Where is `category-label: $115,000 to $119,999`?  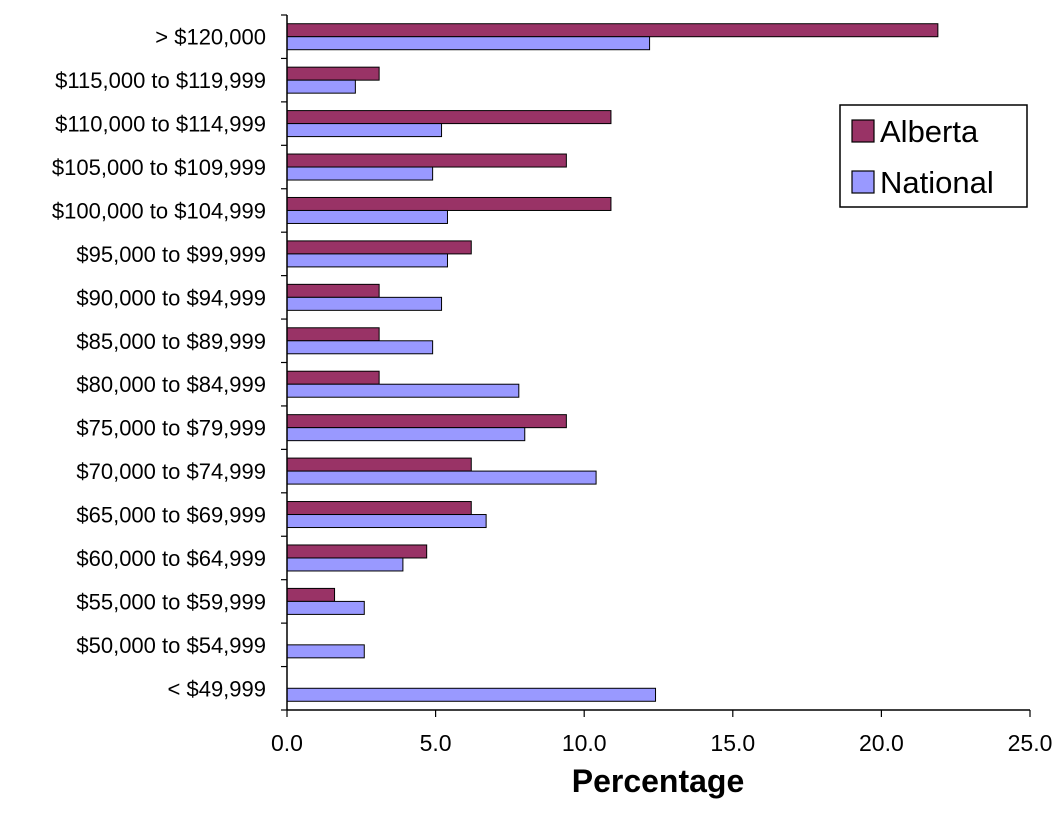 category-label: $115,000 to $119,999 is located at coordinates (160, 80).